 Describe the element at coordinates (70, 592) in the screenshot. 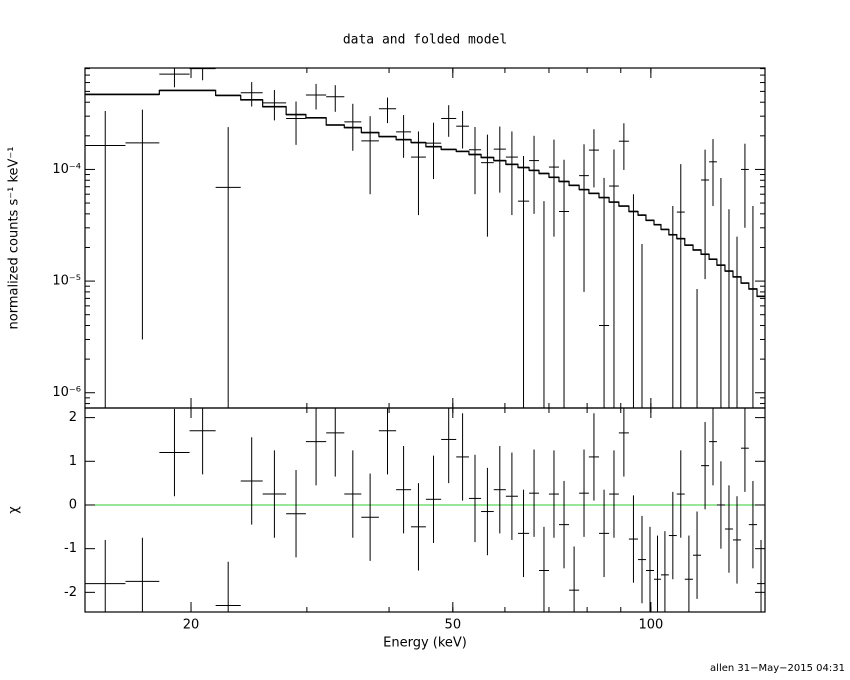

I see `y-tick-label: -2` at that location.